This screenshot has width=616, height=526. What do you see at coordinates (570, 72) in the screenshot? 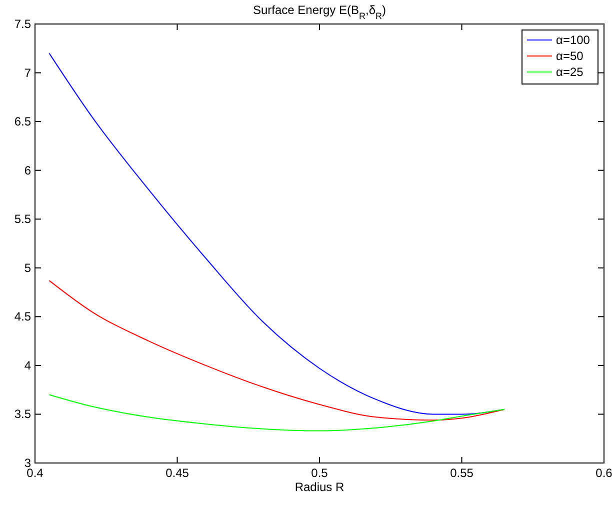
I see `legend-label: α=25` at bounding box center [570, 72].